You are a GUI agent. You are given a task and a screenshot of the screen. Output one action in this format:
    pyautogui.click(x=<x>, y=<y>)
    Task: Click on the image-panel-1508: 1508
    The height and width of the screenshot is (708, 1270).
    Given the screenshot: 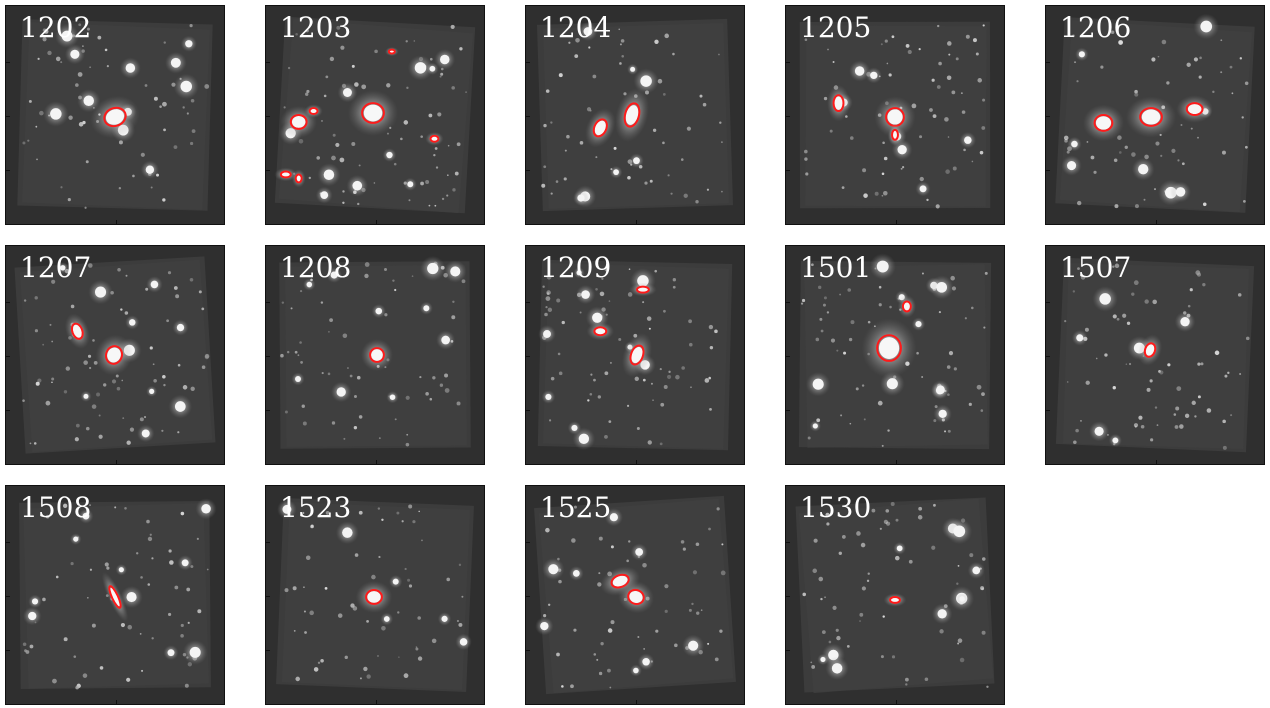 What is the action you would take?
    pyautogui.click(x=115, y=595)
    